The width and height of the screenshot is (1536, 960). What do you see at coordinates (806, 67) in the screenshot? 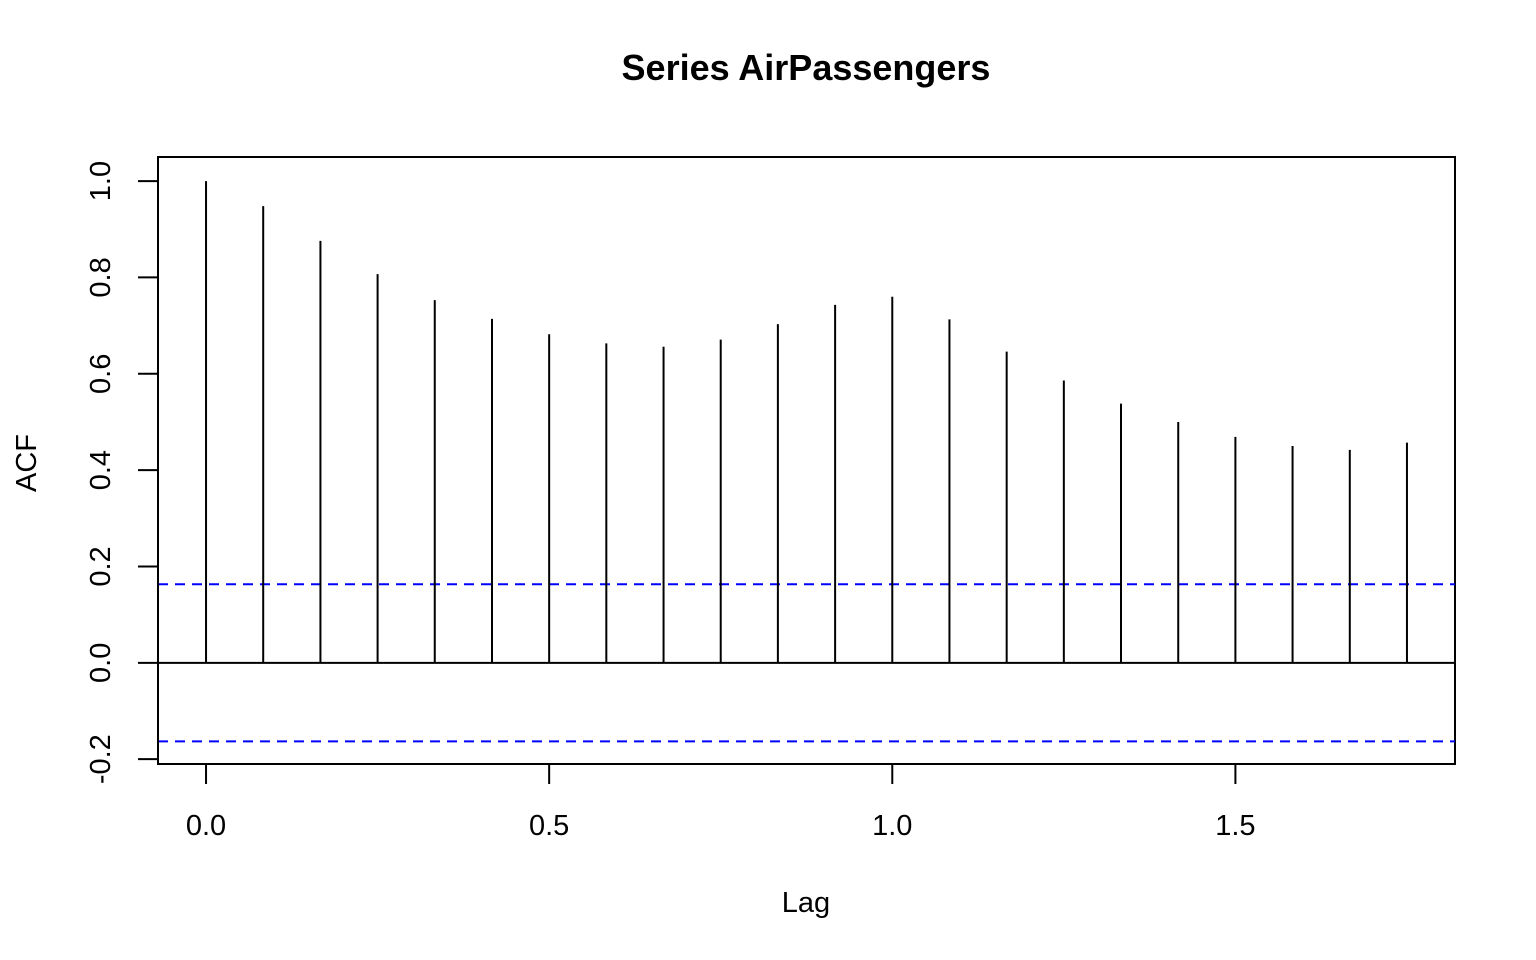
I see `chart-title: Series AirPassengers` at bounding box center [806, 67].